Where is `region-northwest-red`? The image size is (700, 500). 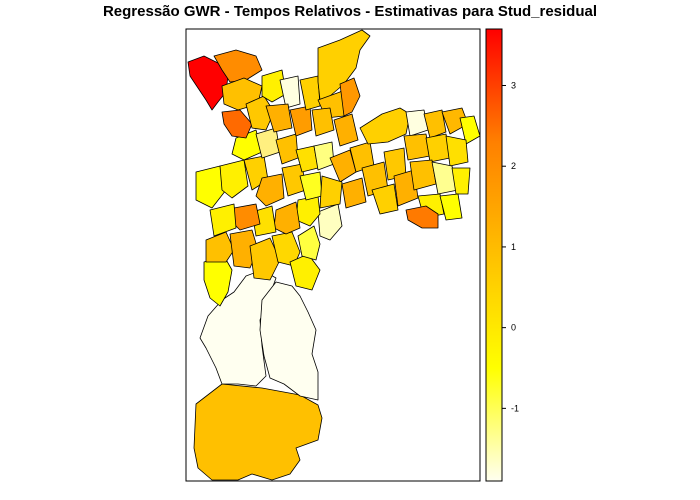 region-northwest-red is located at coordinates (208, 83).